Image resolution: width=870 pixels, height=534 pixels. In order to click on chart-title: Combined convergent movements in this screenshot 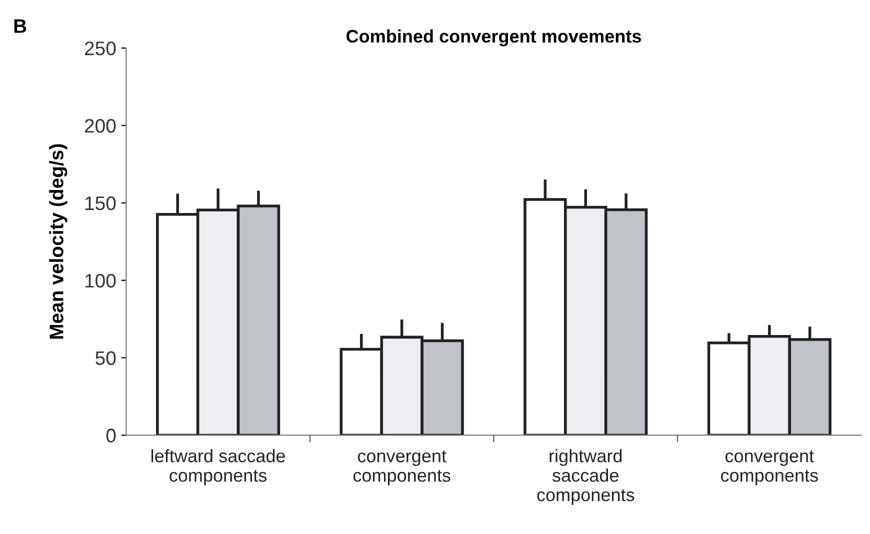, I will do `click(493, 37)`.